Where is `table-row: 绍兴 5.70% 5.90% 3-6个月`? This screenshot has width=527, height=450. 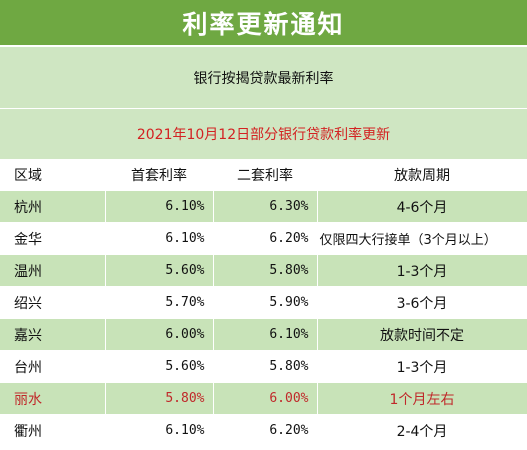
table-row: 绍兴 5.70% 5.90% 3-6个月 is located at coordinates (263, 302).